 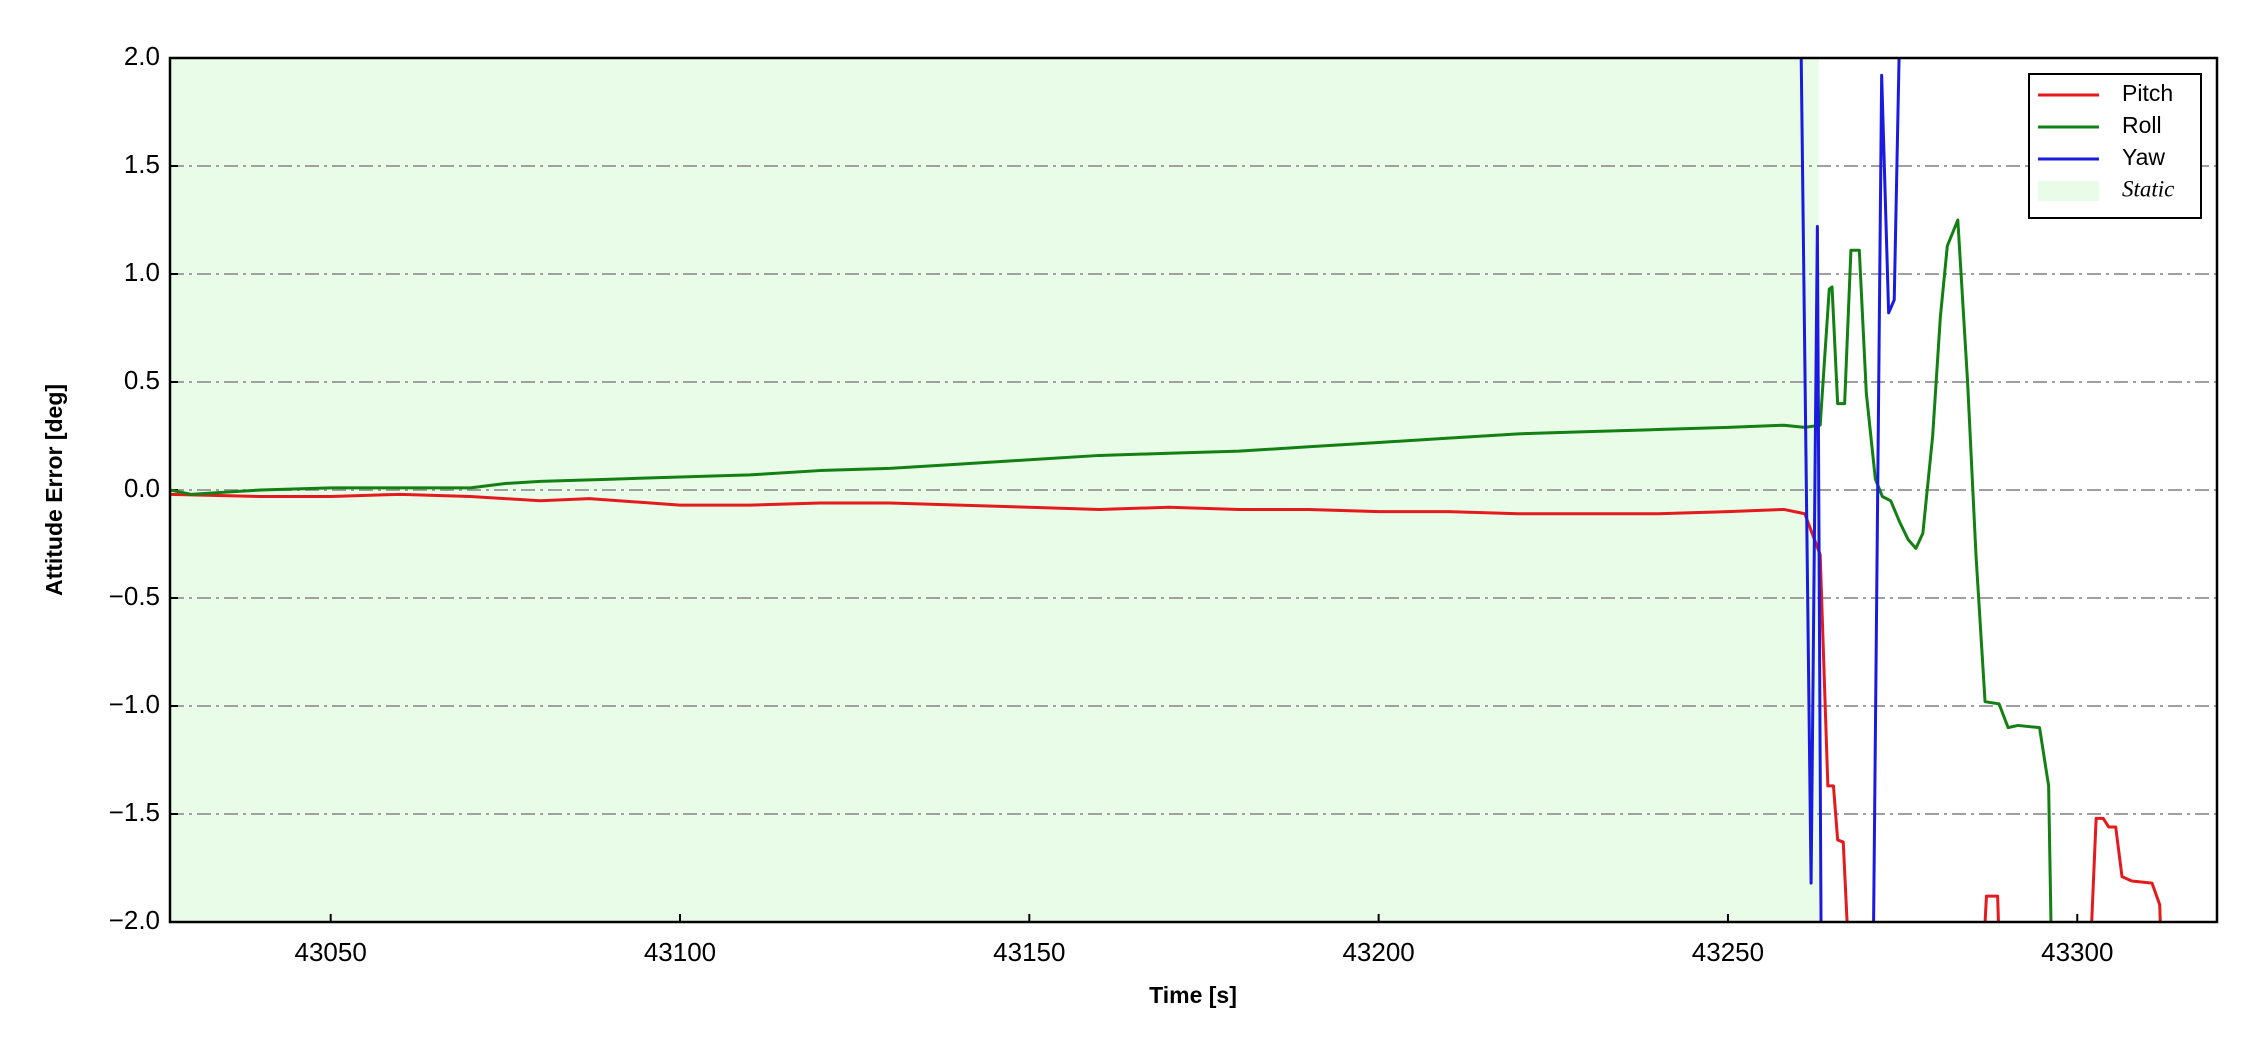 What do you see at coordinates (2115, 146) in the screenshot?
I see `legend: Pitch Roll Yaw Static` at bounding box center [2115, 146].